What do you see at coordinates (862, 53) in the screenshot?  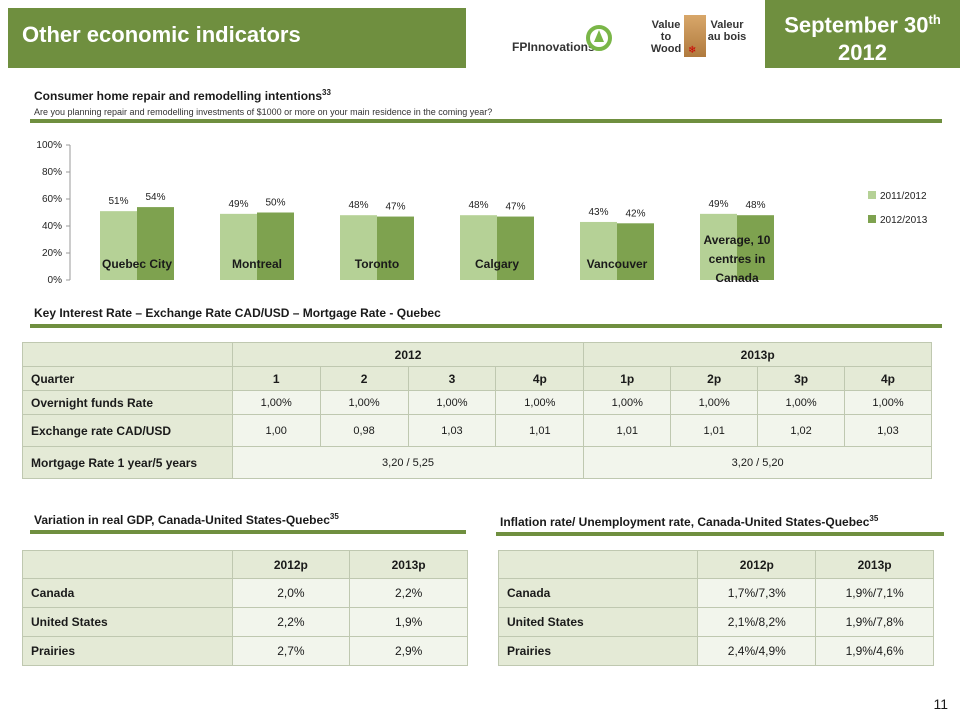 I see `date-year: 2012` at bounding box center [862, 53].